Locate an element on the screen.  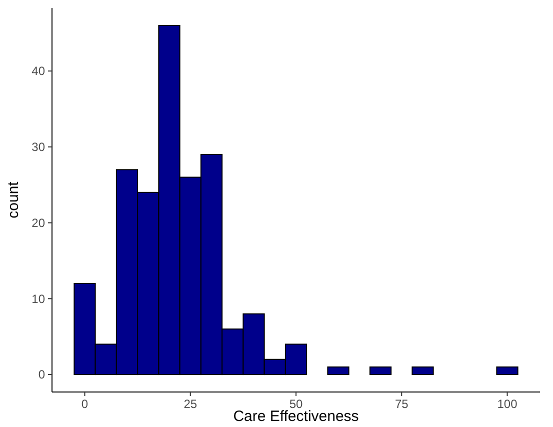
x-tick-label: 75 is located at coordinates (401, 404).